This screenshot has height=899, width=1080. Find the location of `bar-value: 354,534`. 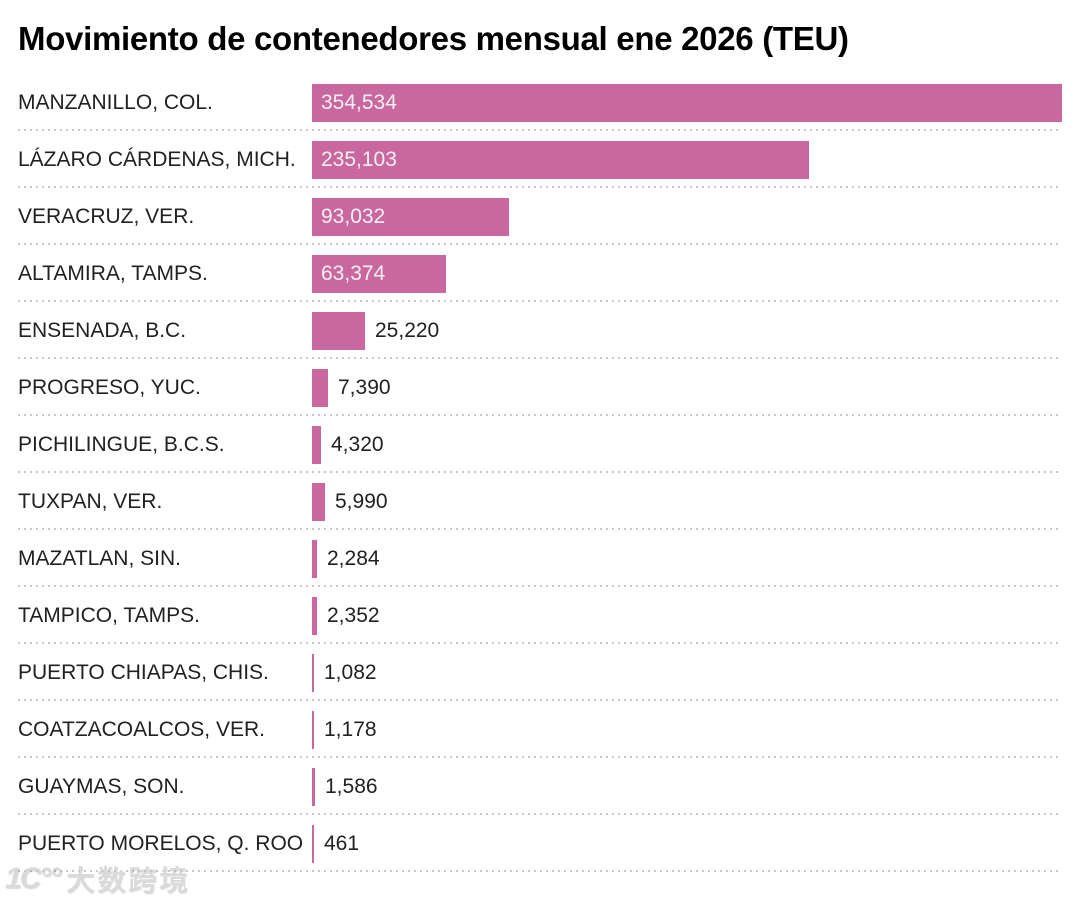

bar-value: 354,534 is located at coordinates (359, 102).